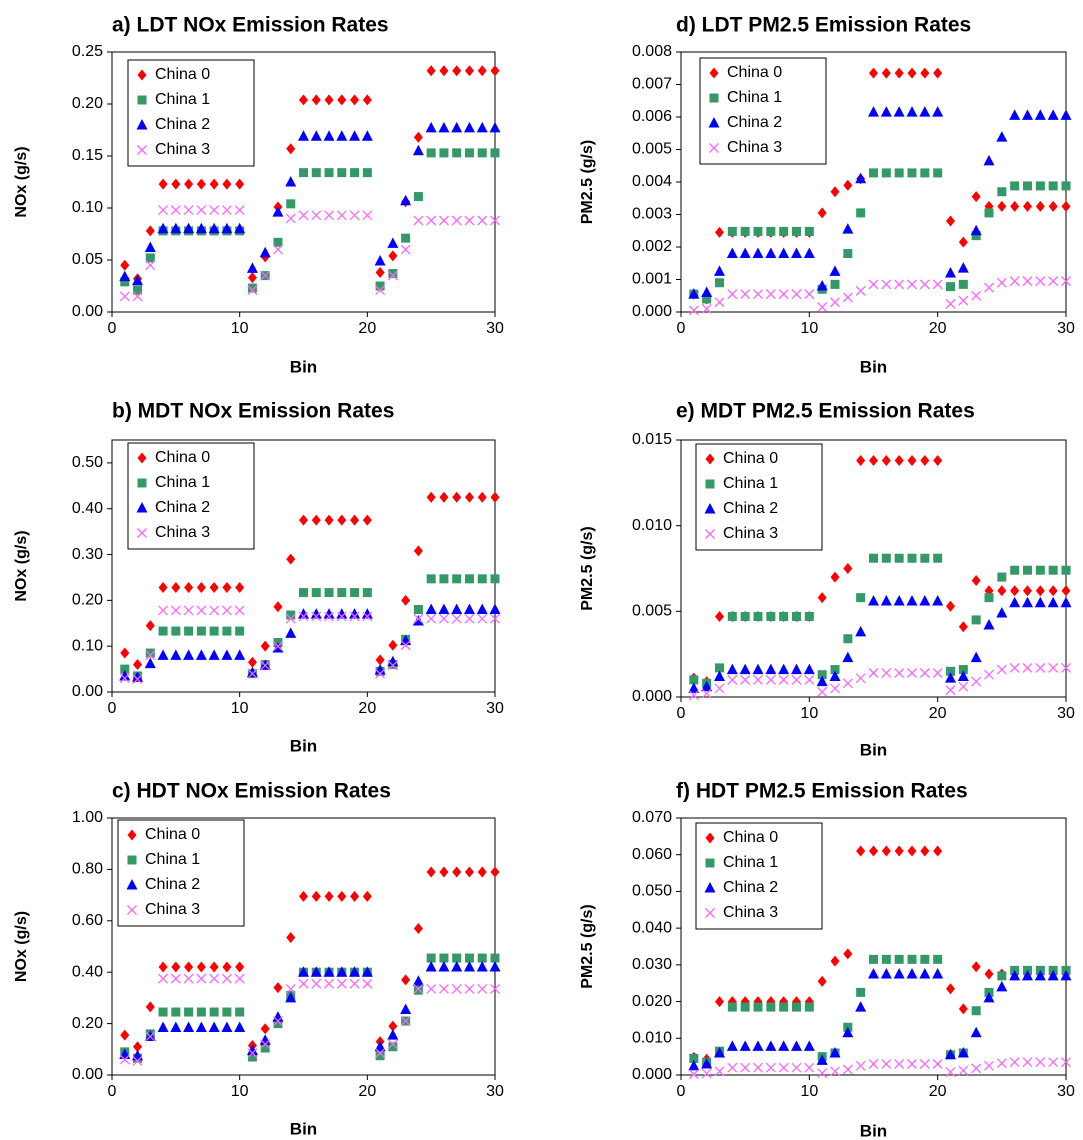 The width and height of the screenshot is (1083, 1140). I want to click on legend-label: China 1, so click(754, 97).